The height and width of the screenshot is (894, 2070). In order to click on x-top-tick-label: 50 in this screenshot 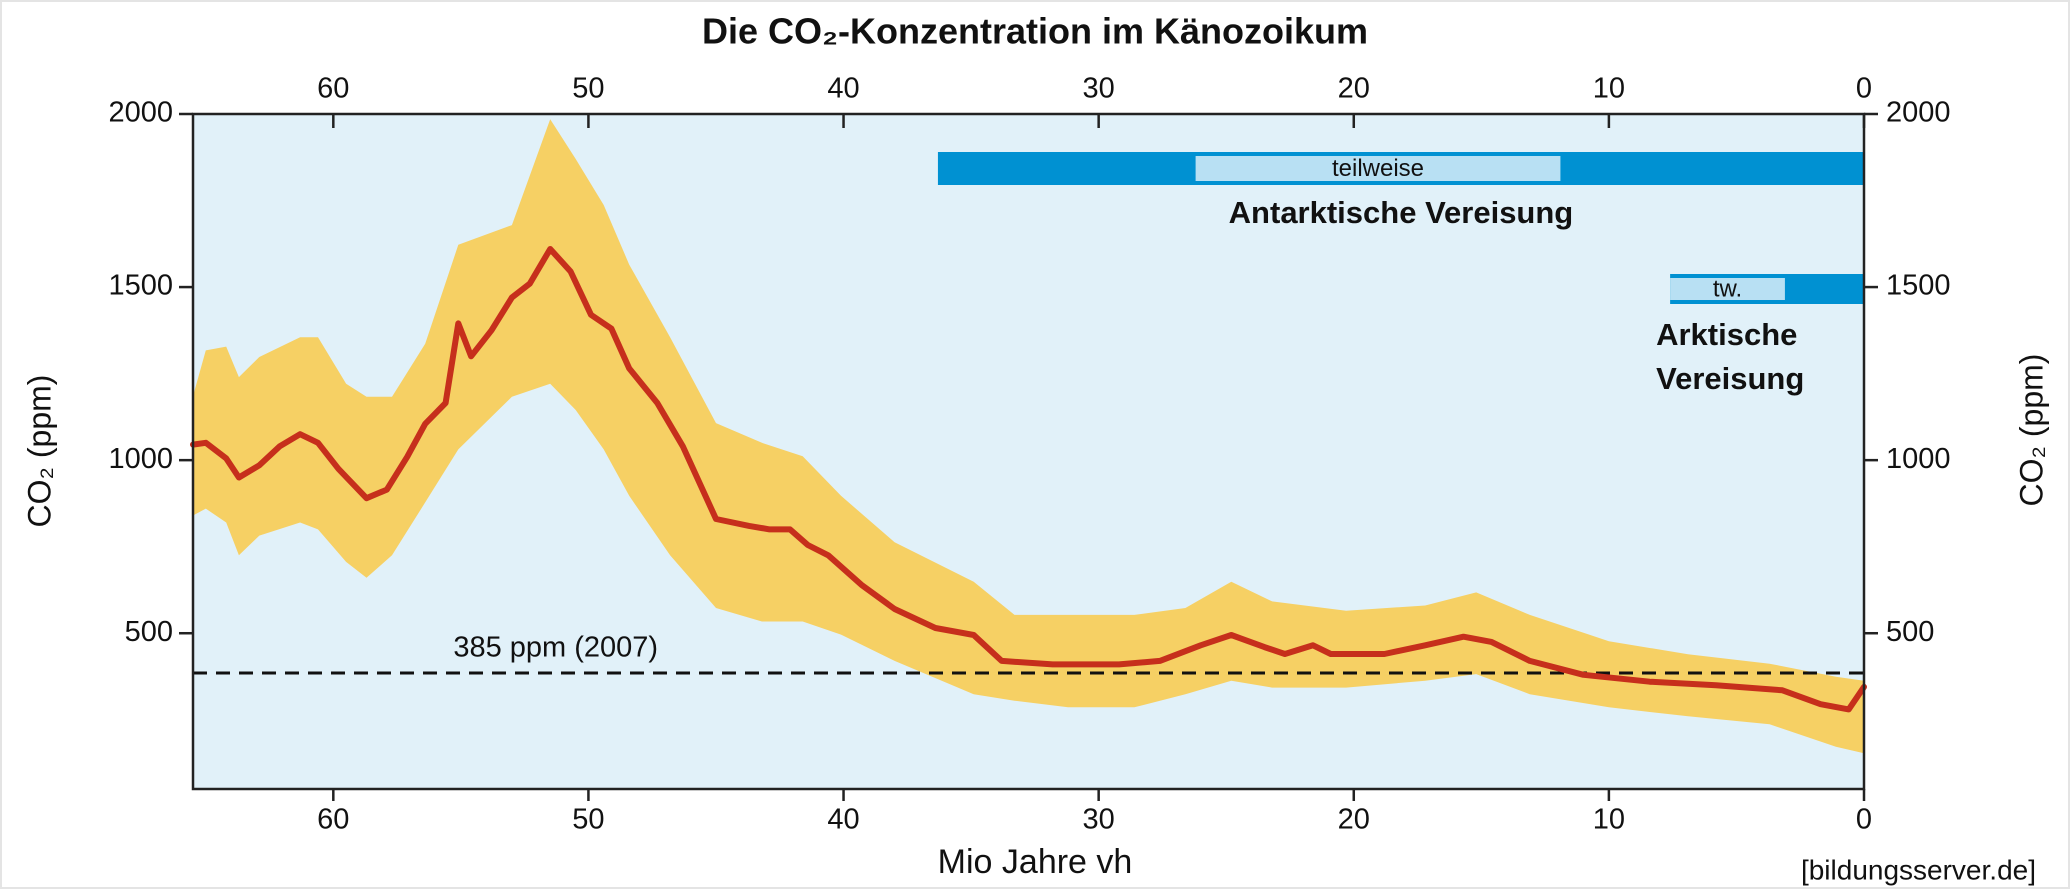, I will do `click(588, 89)`.